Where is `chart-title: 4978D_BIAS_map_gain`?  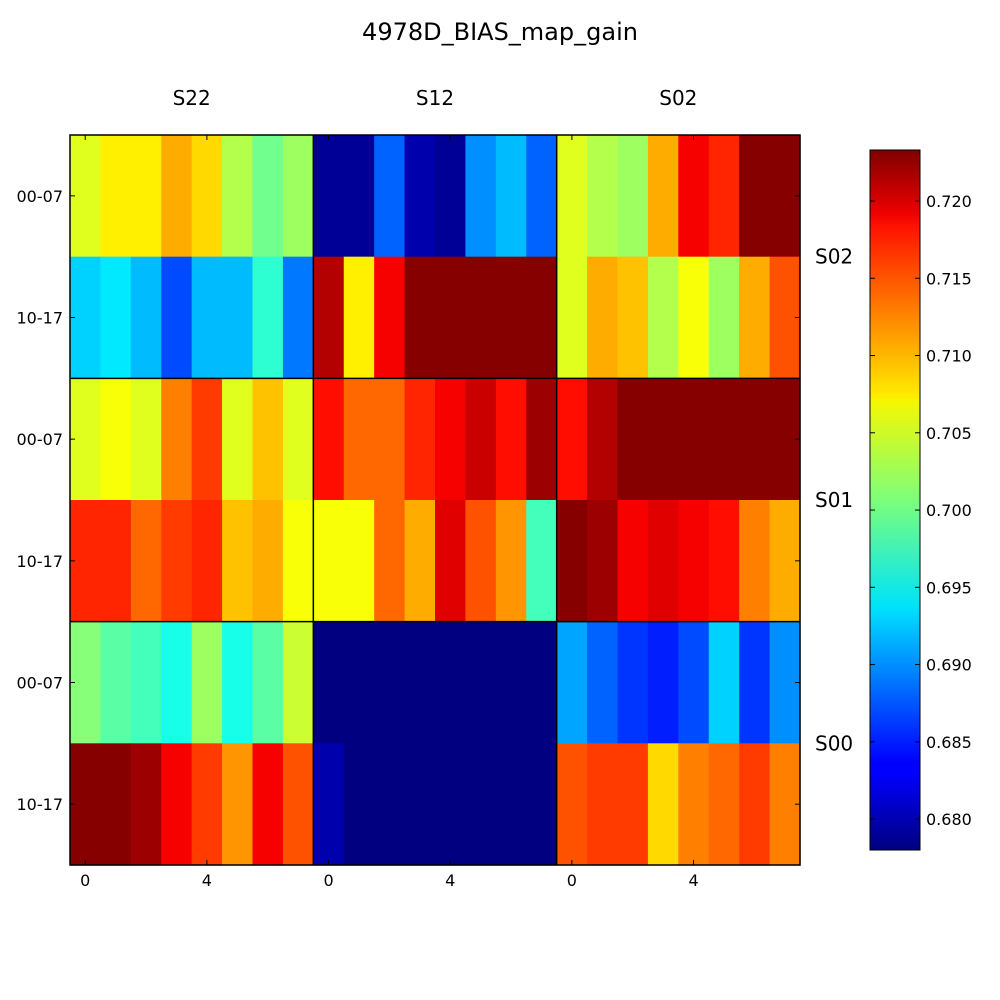 chart-title: 4978D_BIAS_map_gain is located at coordinates (500, 32).